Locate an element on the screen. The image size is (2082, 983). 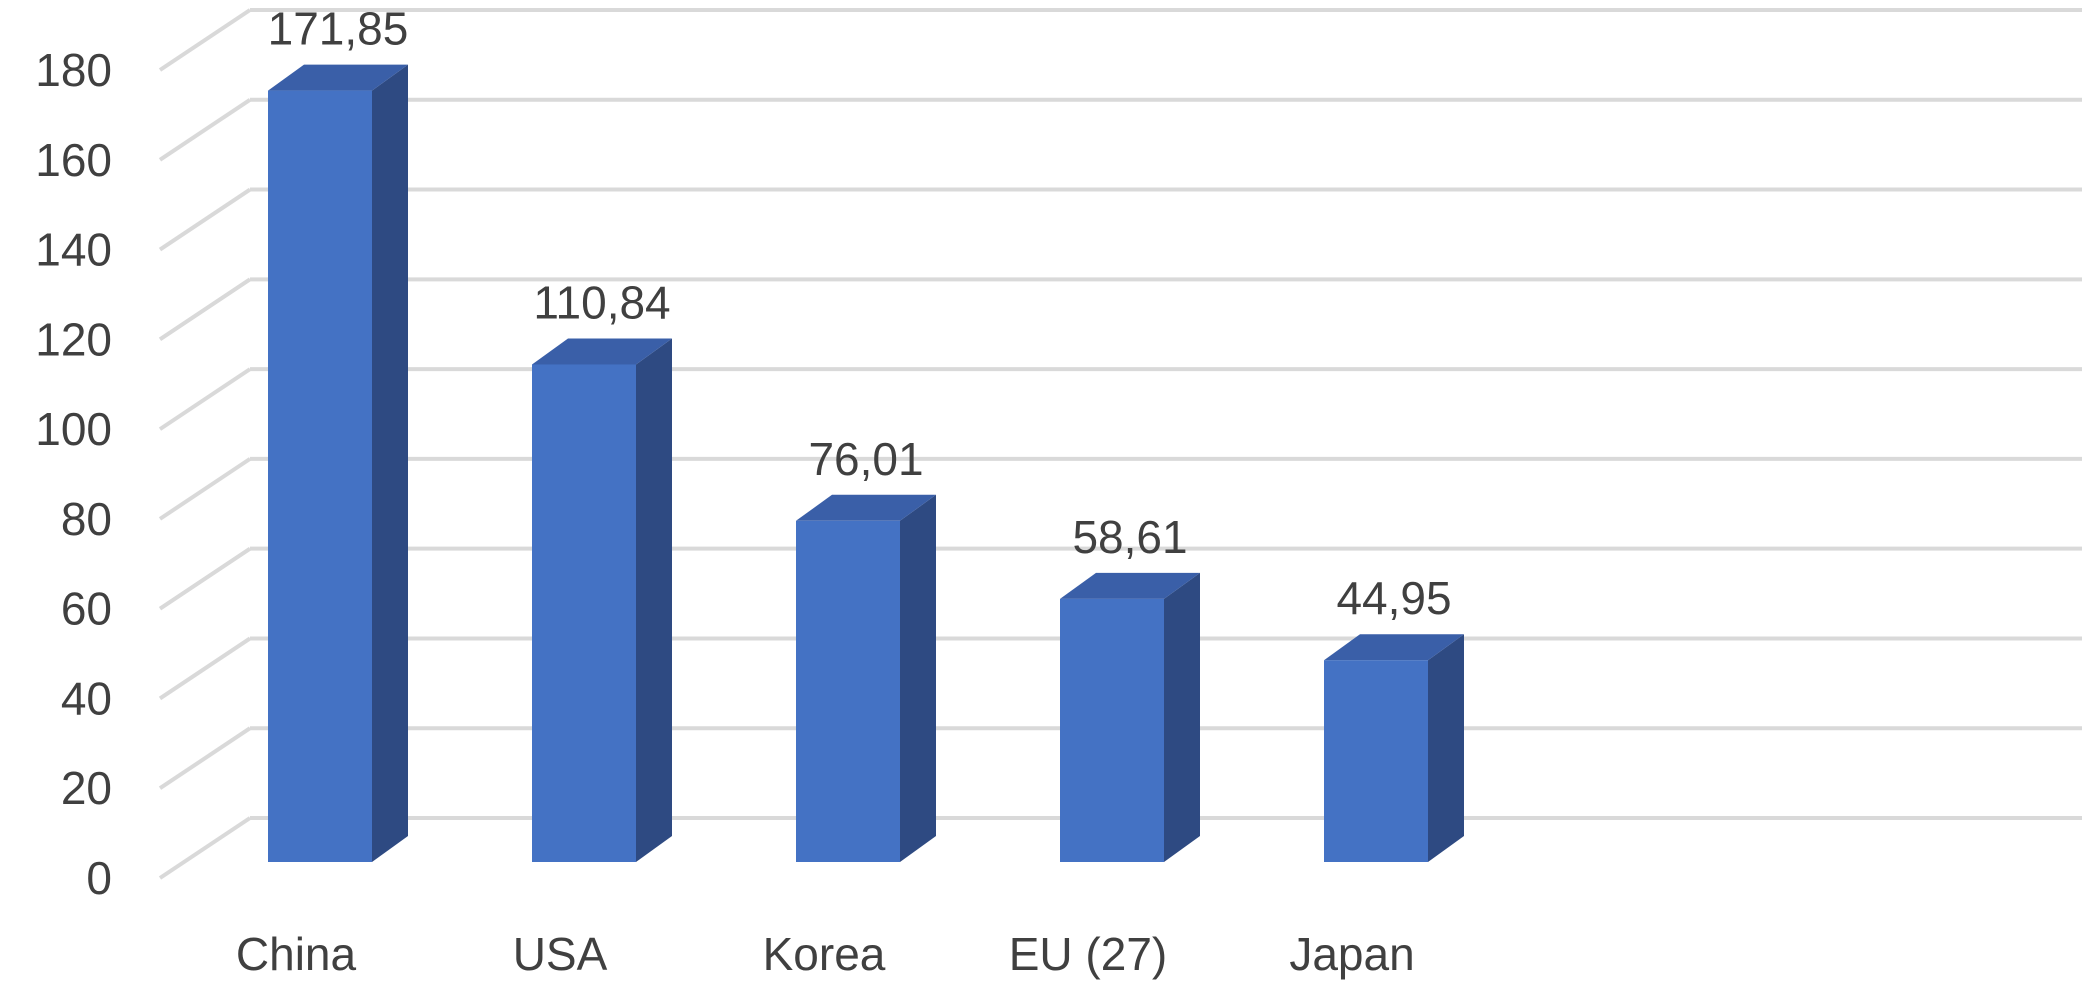
x-category-label: USA is located at coordinates (560, 954).